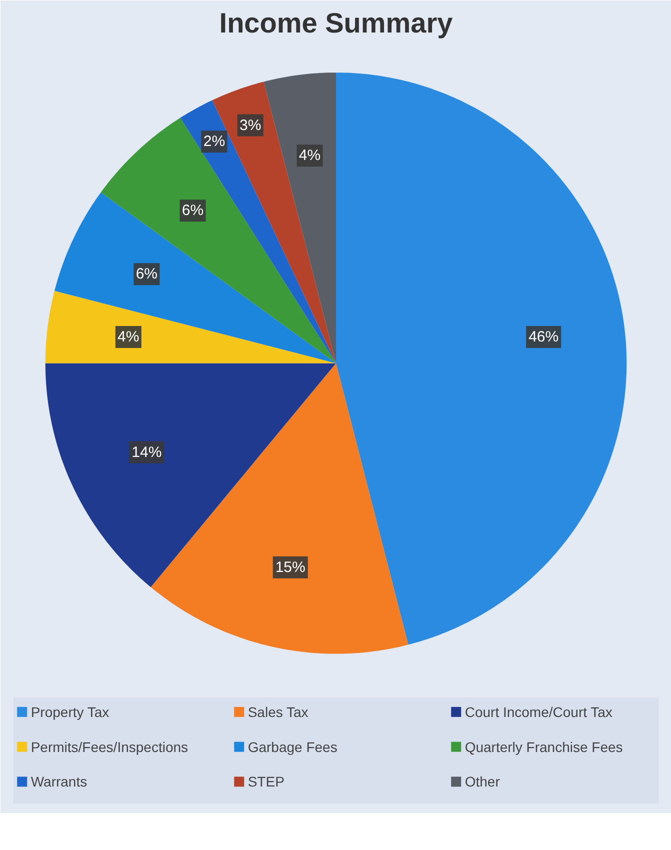  What do you see at coordinates (214, 141) in the screenshot?
I see `data-label: 2%` at bounding box center [214, 141].